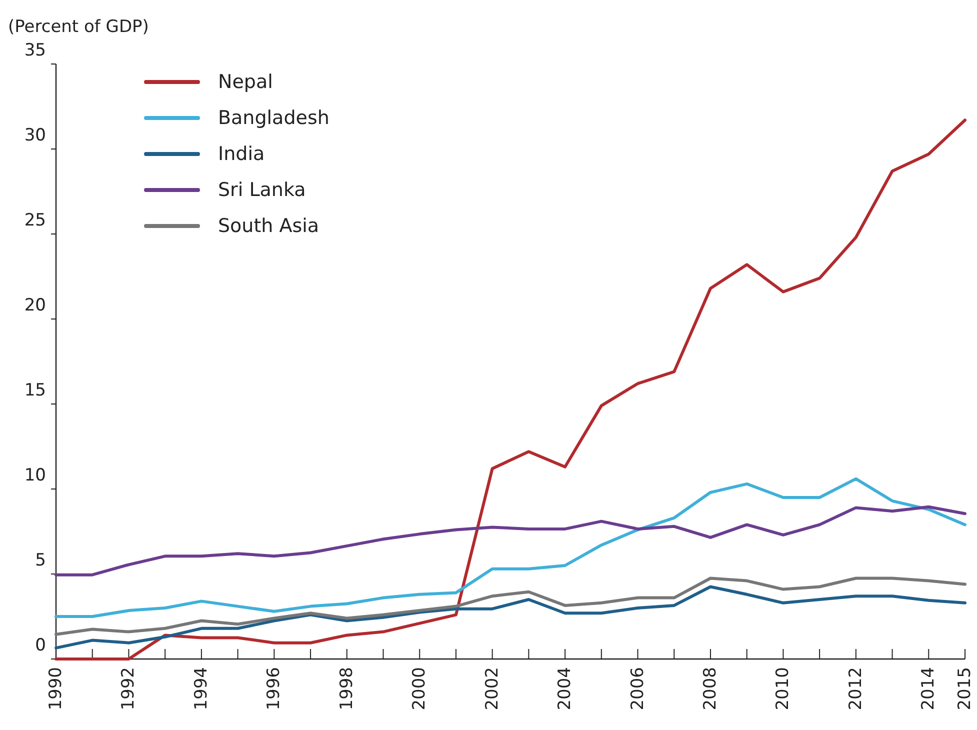 The width and height of the screenshot is (977, 730). Describe the element at coordinates (492, 688) in the screenshot. I see `x-tick-label: 2002` at that location.